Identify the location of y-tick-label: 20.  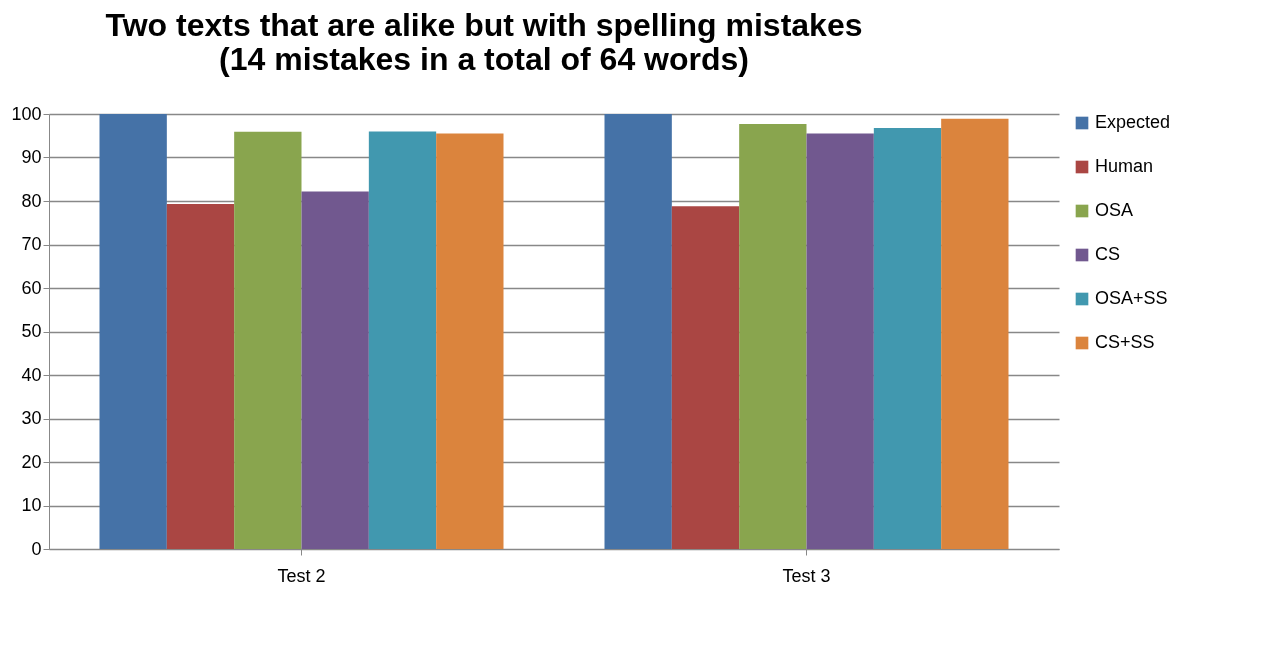
(31, 461).